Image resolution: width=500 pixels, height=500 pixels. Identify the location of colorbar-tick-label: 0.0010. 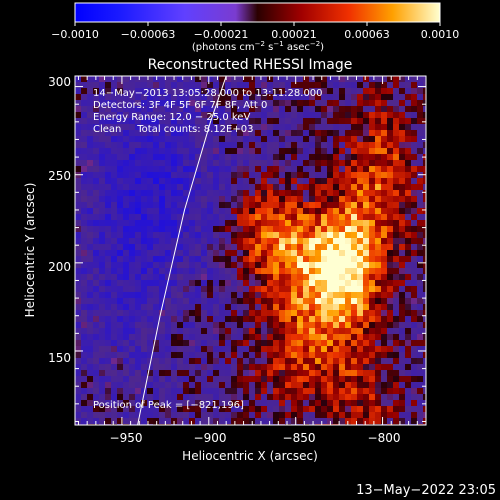
(440, 34).